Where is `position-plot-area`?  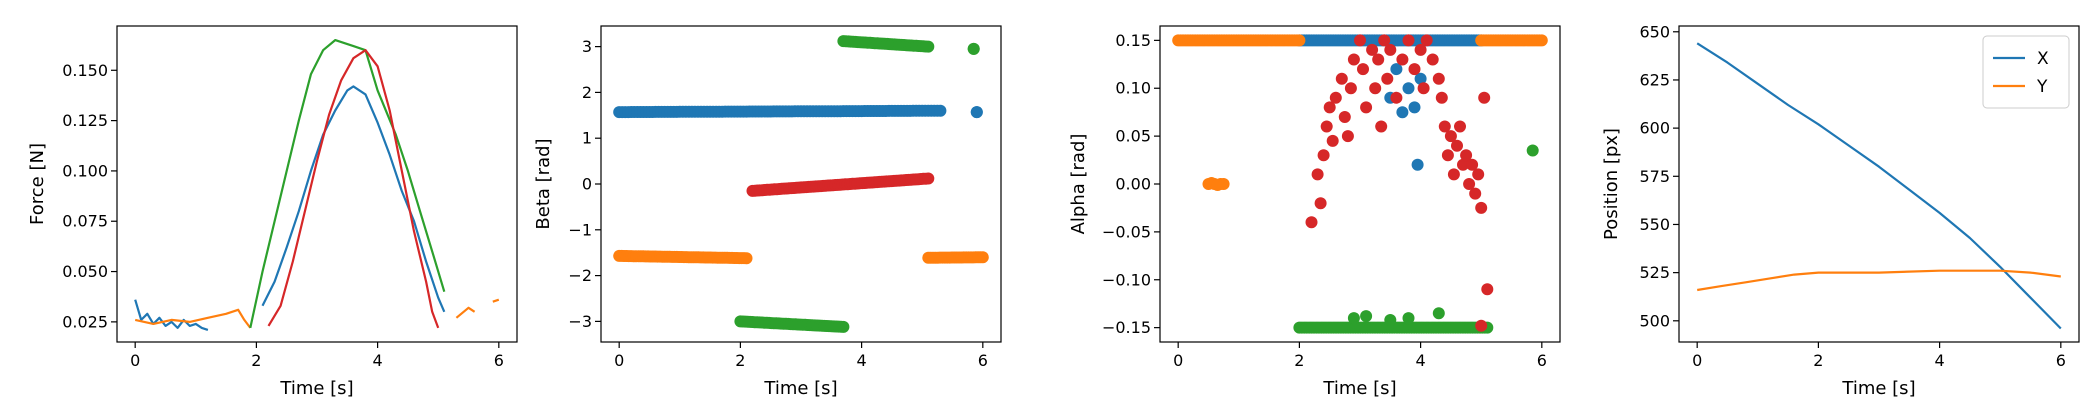
position-plot-area is located at coordinates (1879, 186).